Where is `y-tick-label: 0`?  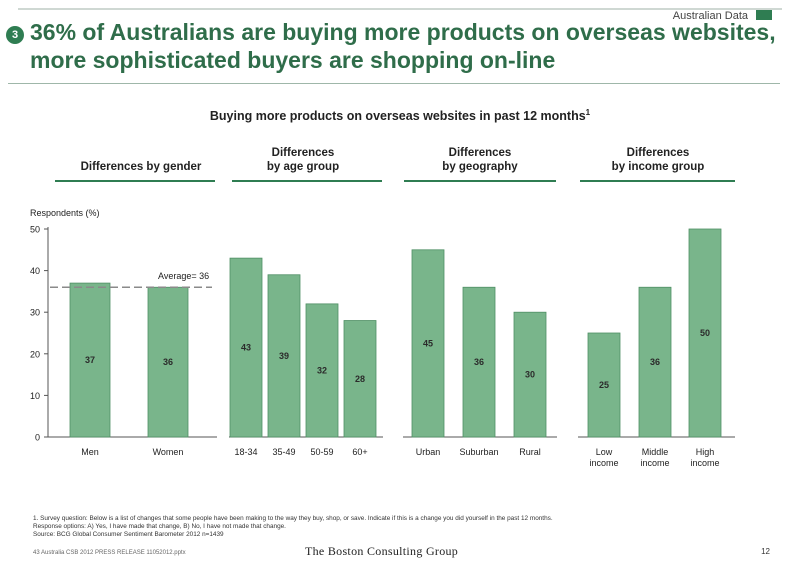
y-tick-label: 0 is located at coordinates (37, 438).